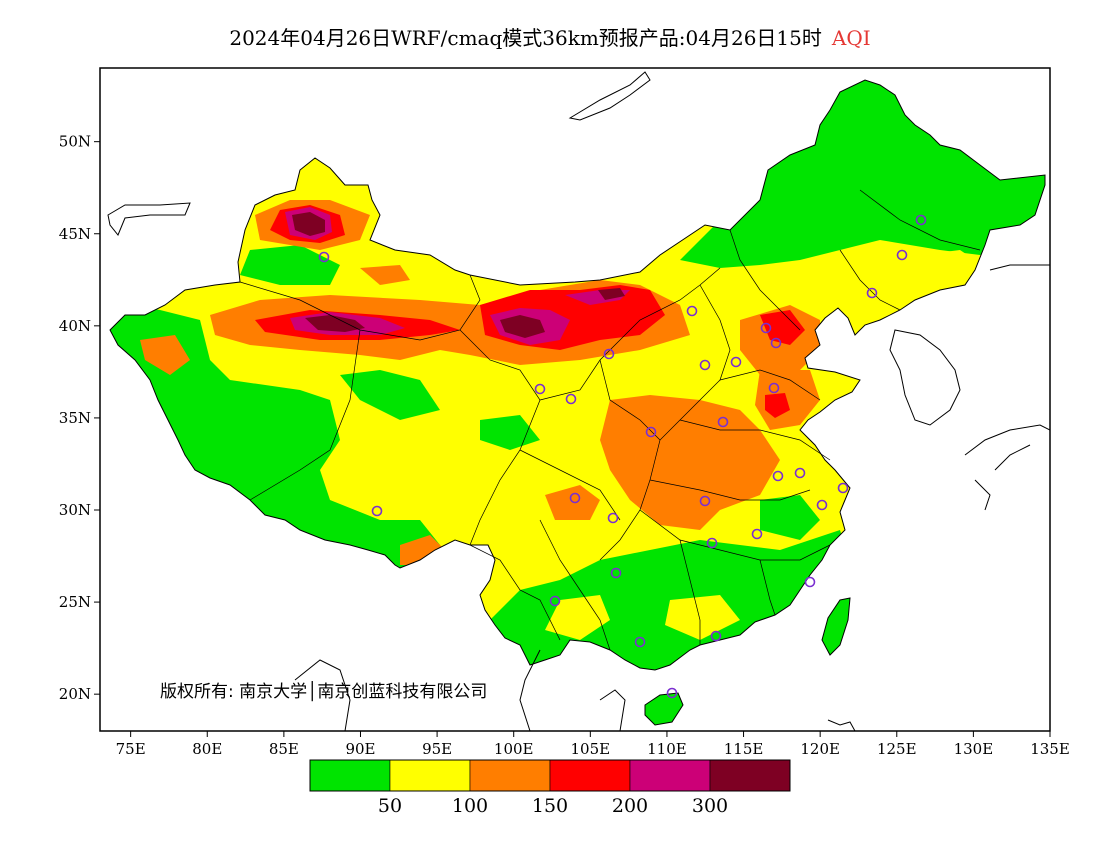 This screenshot has height=850, width=1100. What do you see at coordinates (75, 326) in the screenshot?
I see `lat-tick-label: 40N` at bounding box center [75, 326].